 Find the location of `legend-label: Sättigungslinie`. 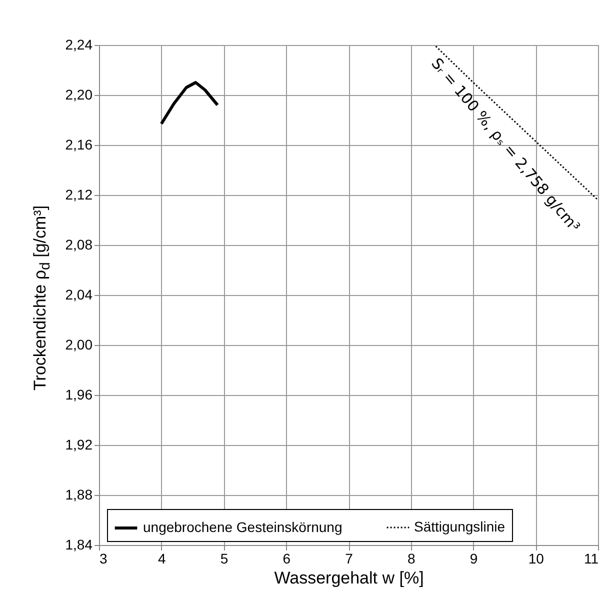

legend-label: Sättigungslinie is located at coordinates (460, 526).